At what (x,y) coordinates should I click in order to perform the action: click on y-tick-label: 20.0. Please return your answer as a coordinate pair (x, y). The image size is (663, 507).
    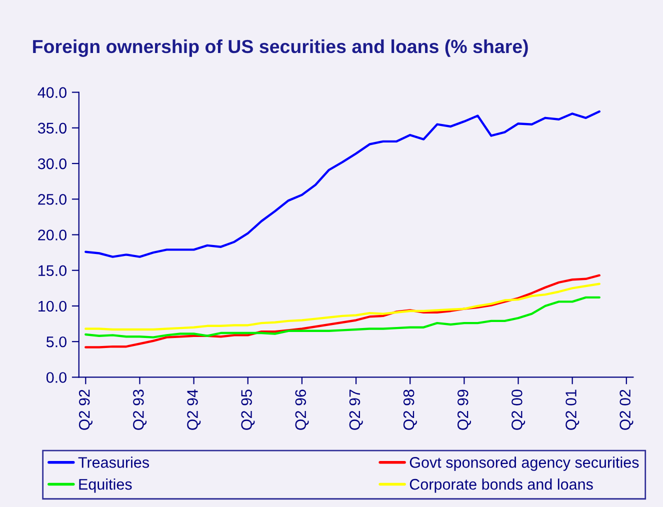
    Looking at the image, I should click on (52, 235).